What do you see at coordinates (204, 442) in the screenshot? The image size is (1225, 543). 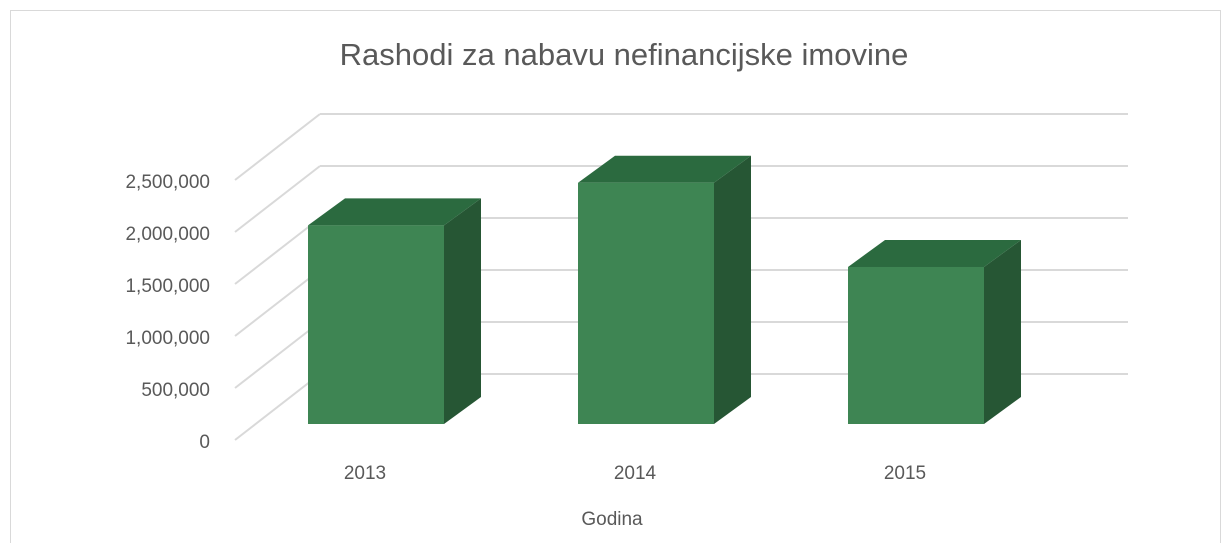 I see `y-tick-label: 0` at bounding box center [204, 442].